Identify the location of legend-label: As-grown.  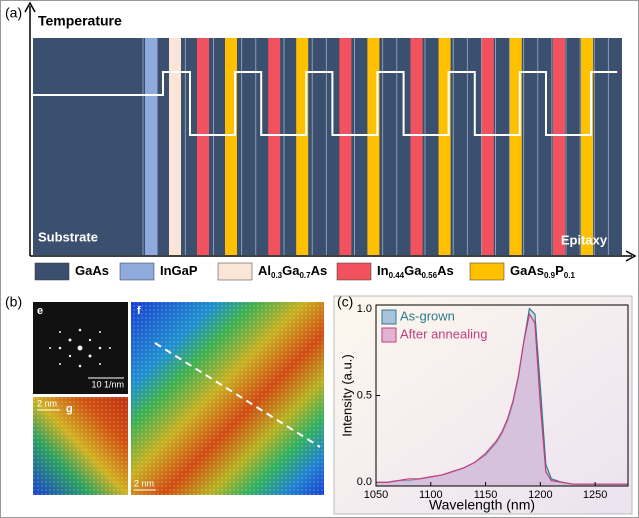
(427, 315).